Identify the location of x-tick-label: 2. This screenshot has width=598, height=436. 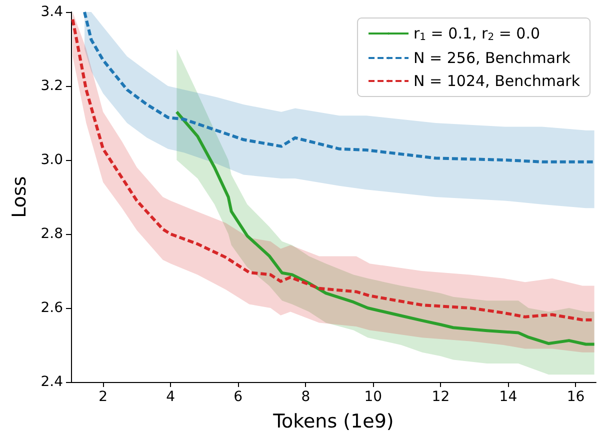
(103, 397).